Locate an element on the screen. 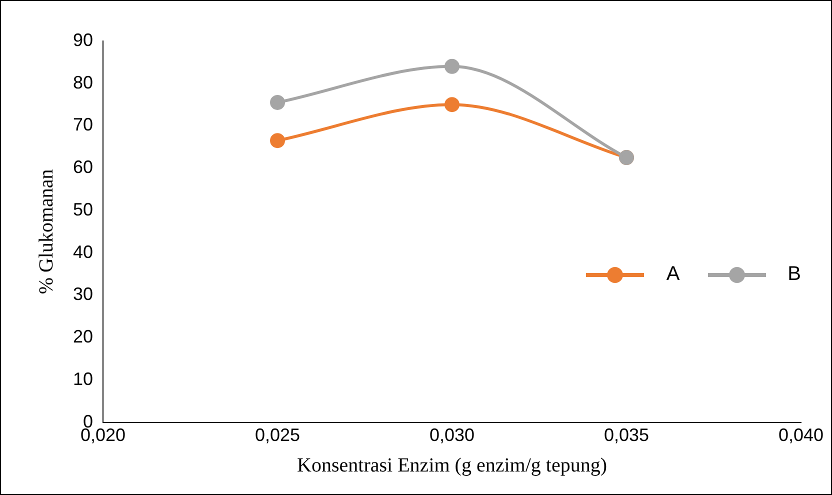 The image size is (832, 495). y-tick-label: 80 is located at coordinates (83, 82).